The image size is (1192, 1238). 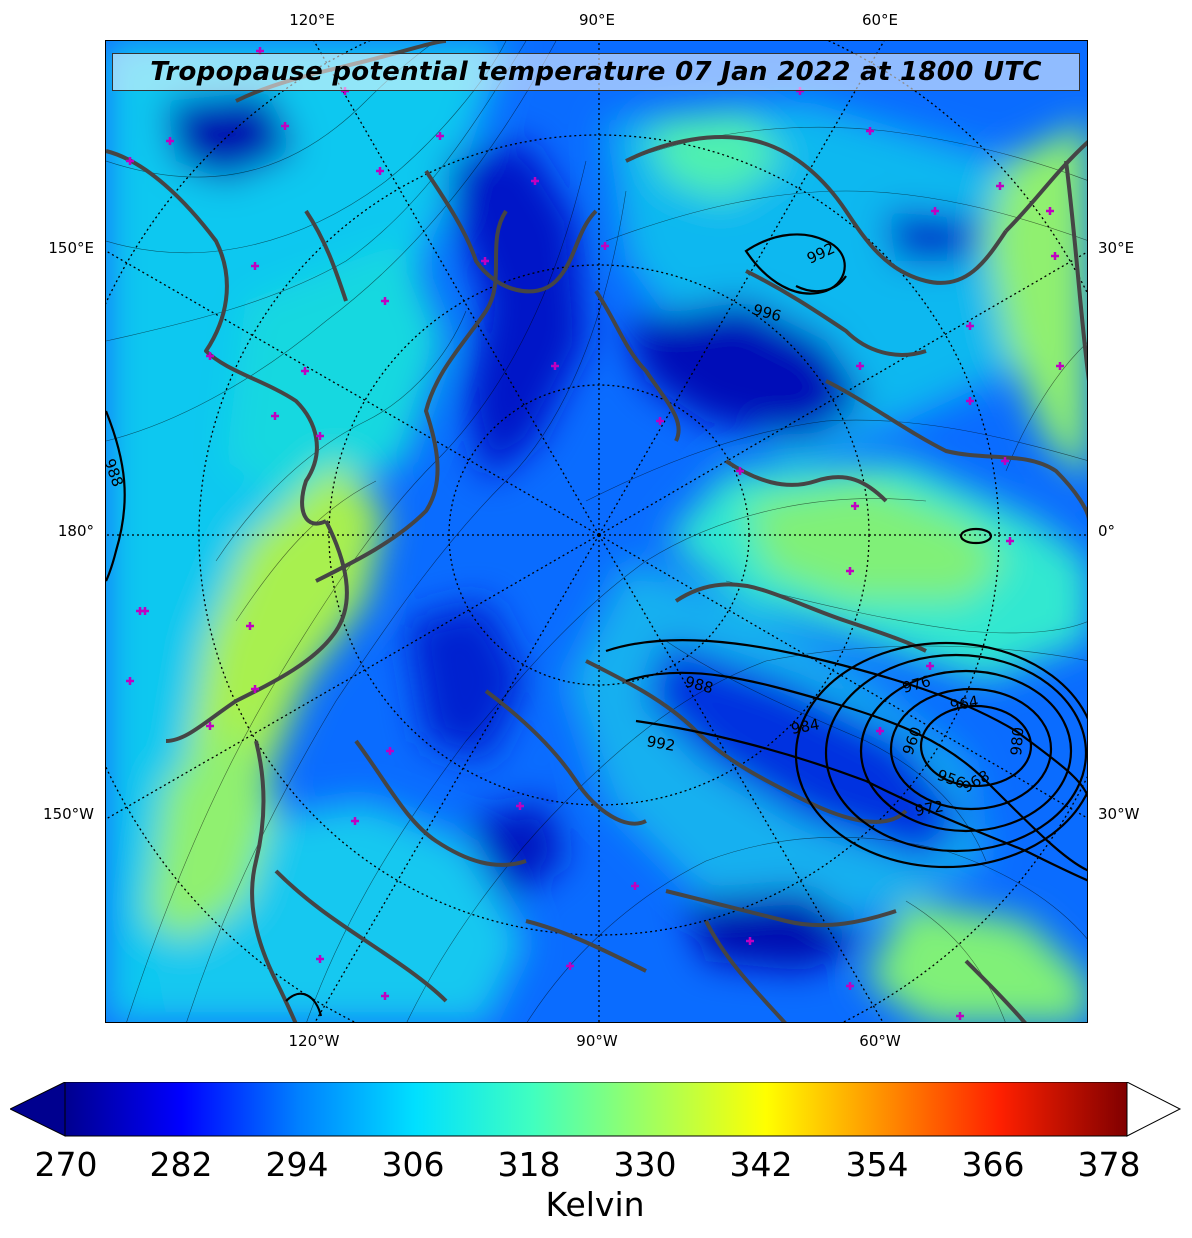 I want to click on colorbar-tick: 366, so click(x=993, y=1164).